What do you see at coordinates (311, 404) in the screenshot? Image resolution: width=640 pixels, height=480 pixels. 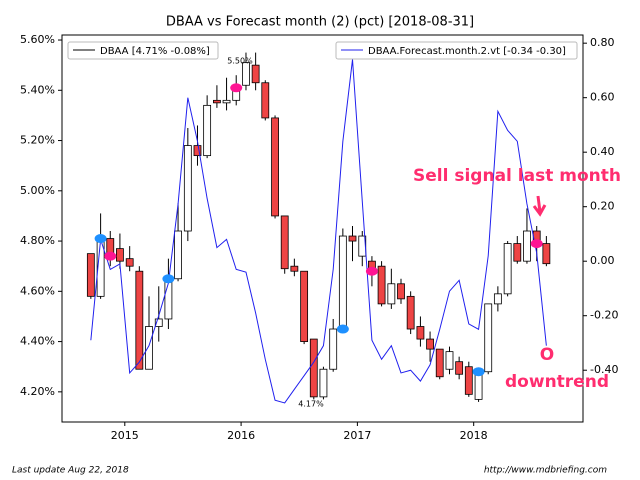 I see `annotation: 4.17%` at bounding box center [311, 404].